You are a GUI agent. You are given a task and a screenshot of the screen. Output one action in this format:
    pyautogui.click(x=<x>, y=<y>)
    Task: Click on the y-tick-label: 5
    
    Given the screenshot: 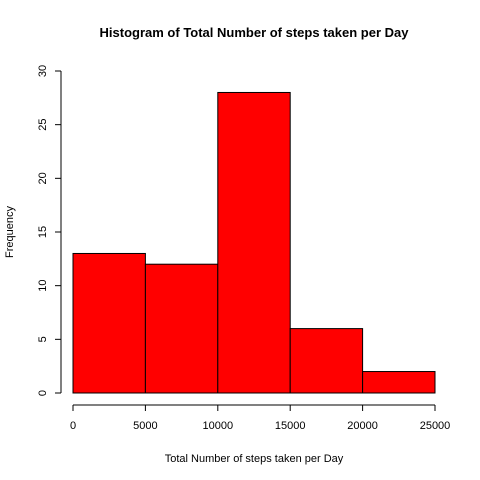 What is the action you would take?
    pyautogui.click(x=43, y=339)
    